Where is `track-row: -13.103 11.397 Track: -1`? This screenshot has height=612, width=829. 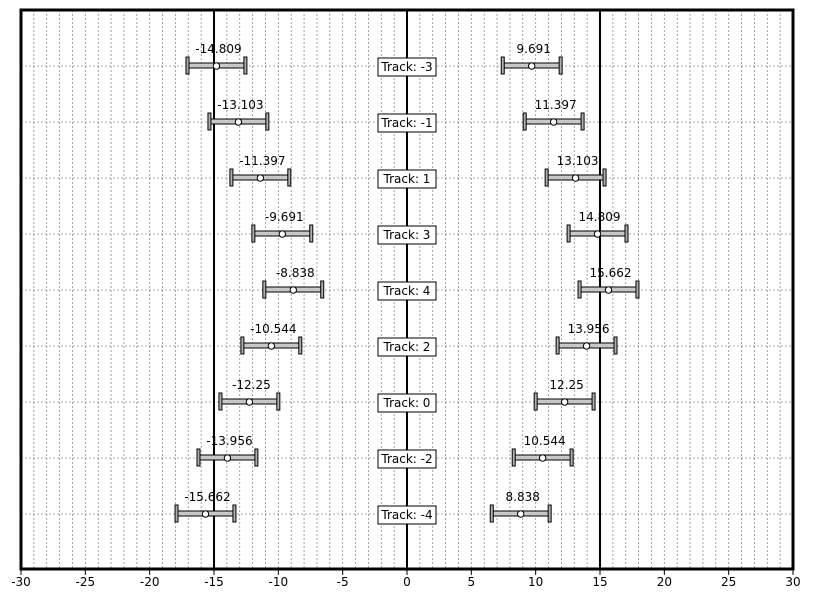
track-row: -13.103 11.397 Track: -1 is located at coordinates (396, 115).